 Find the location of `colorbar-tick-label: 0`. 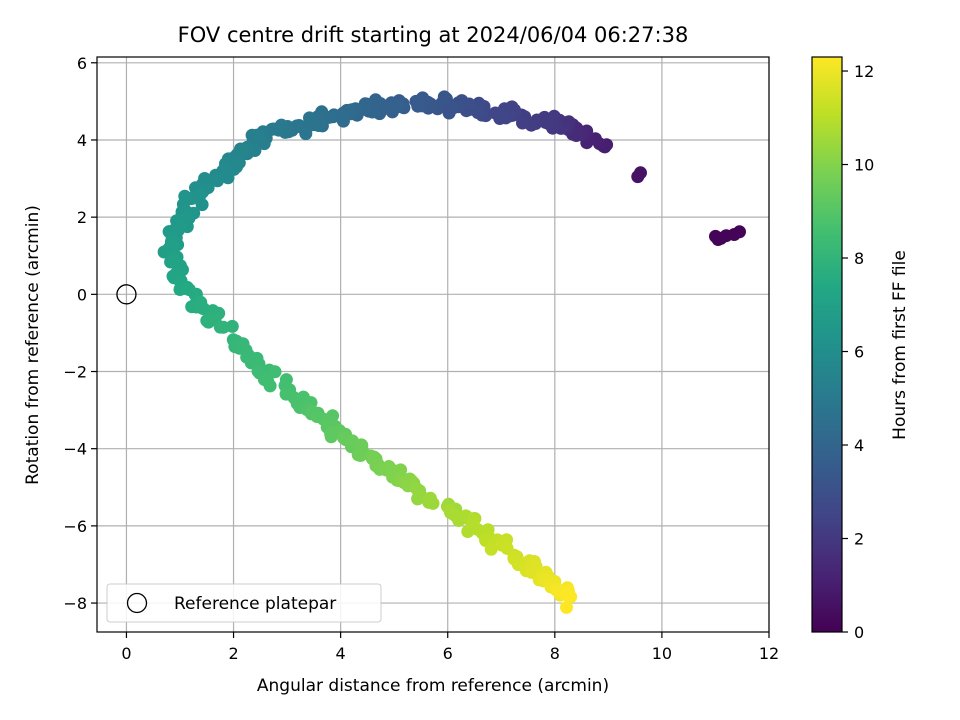

colorbar-tick-label: 0 is located at coordinates (859, 632).